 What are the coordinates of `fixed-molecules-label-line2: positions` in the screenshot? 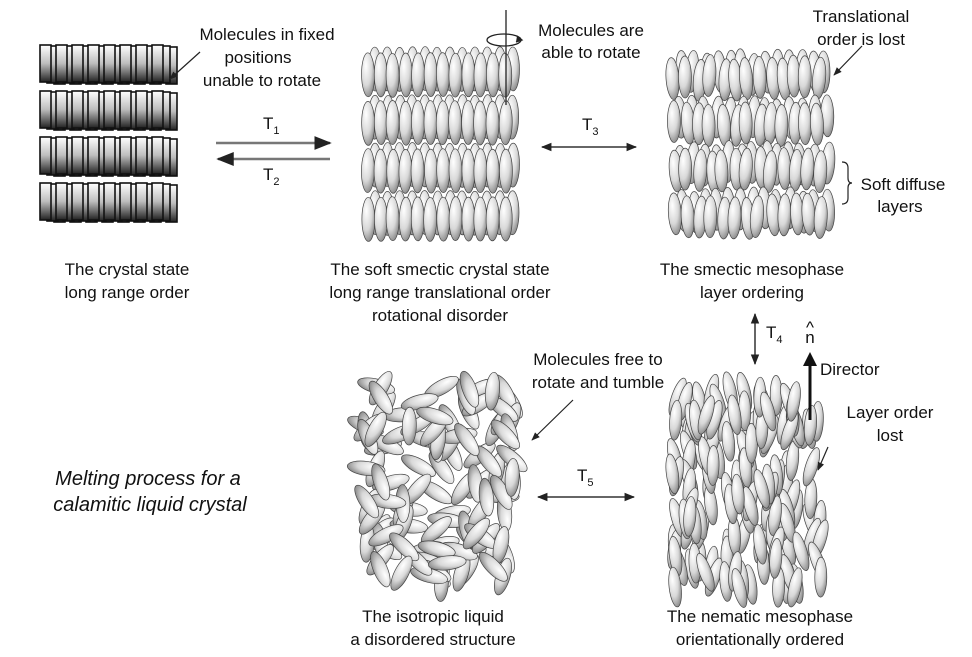 It's located at (257, 57).